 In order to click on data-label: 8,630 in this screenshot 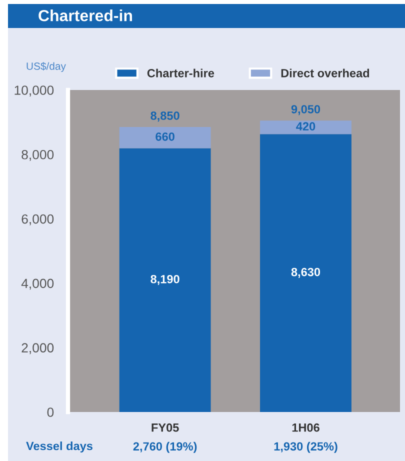, I will do `click(305, 273)`.